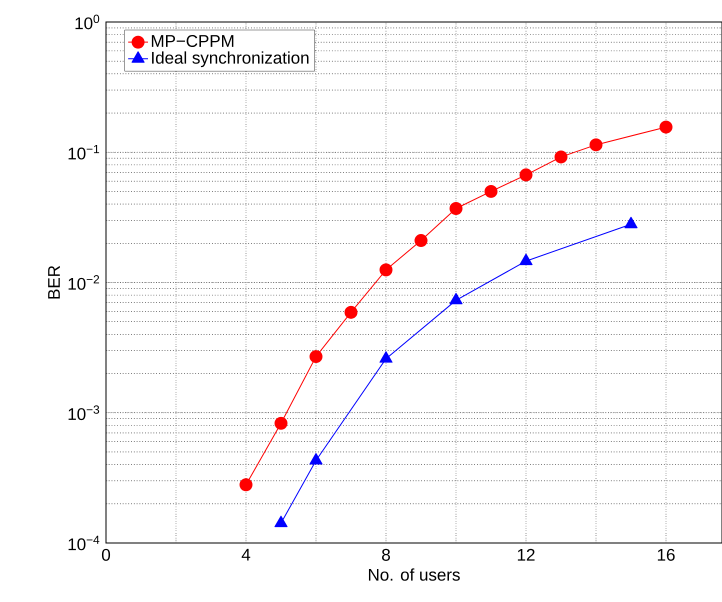 The image size is (722, 602). Describe the element at coordinates (106, 554) in the screenshot. I see `x-tick-label: 0` at that location.